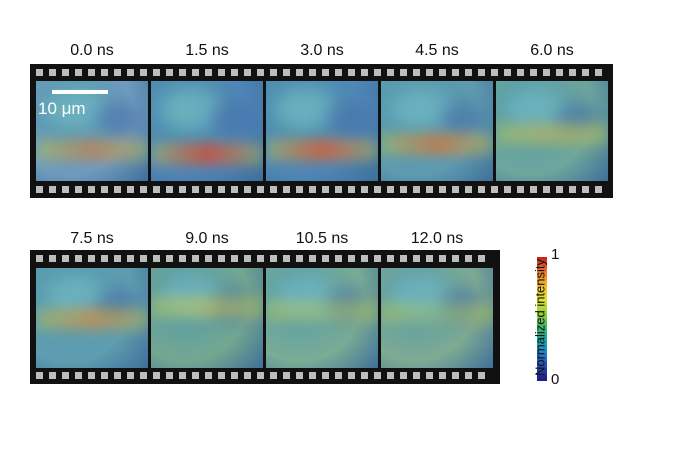  What do you see at coordinates (92, 238) in the screenshot?
I see `frame-time-label: 7.5 ns` at bounding box center [92, 238].